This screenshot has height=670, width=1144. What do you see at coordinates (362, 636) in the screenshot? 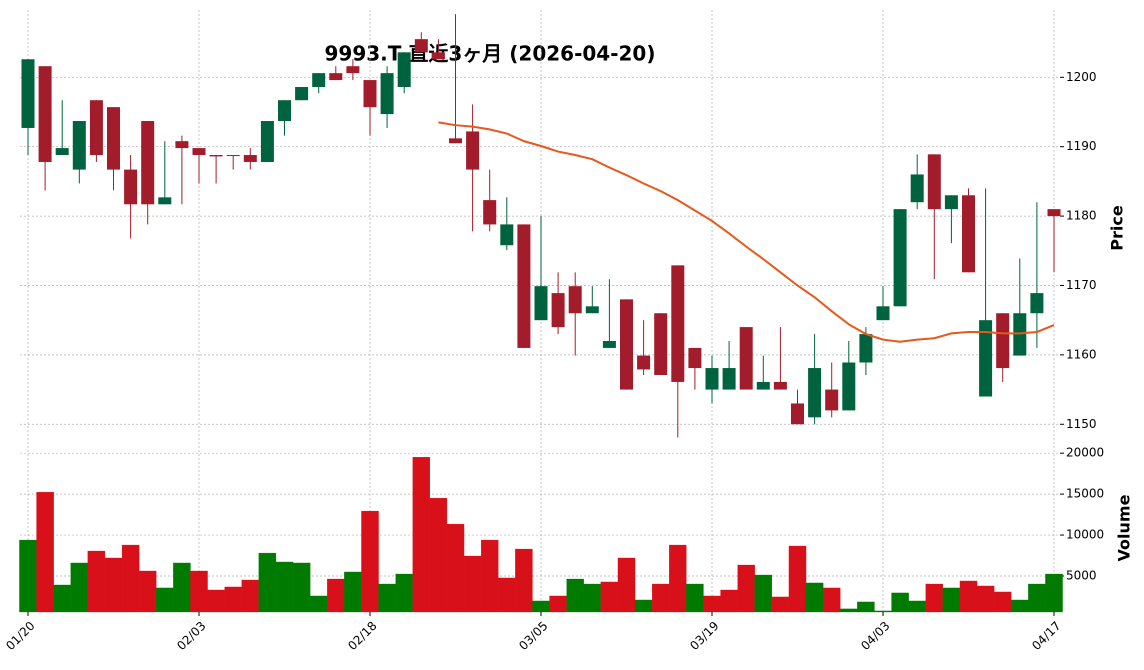
I see `x-tick-label: 02/18` at bounding box center [362, 636].